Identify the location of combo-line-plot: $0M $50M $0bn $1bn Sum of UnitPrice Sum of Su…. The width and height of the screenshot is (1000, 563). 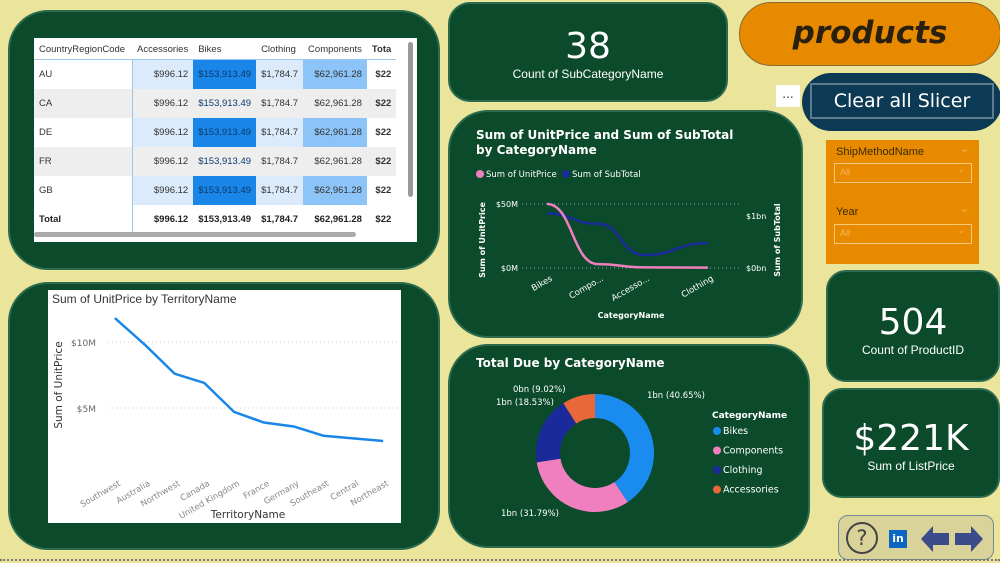
(629, 245).